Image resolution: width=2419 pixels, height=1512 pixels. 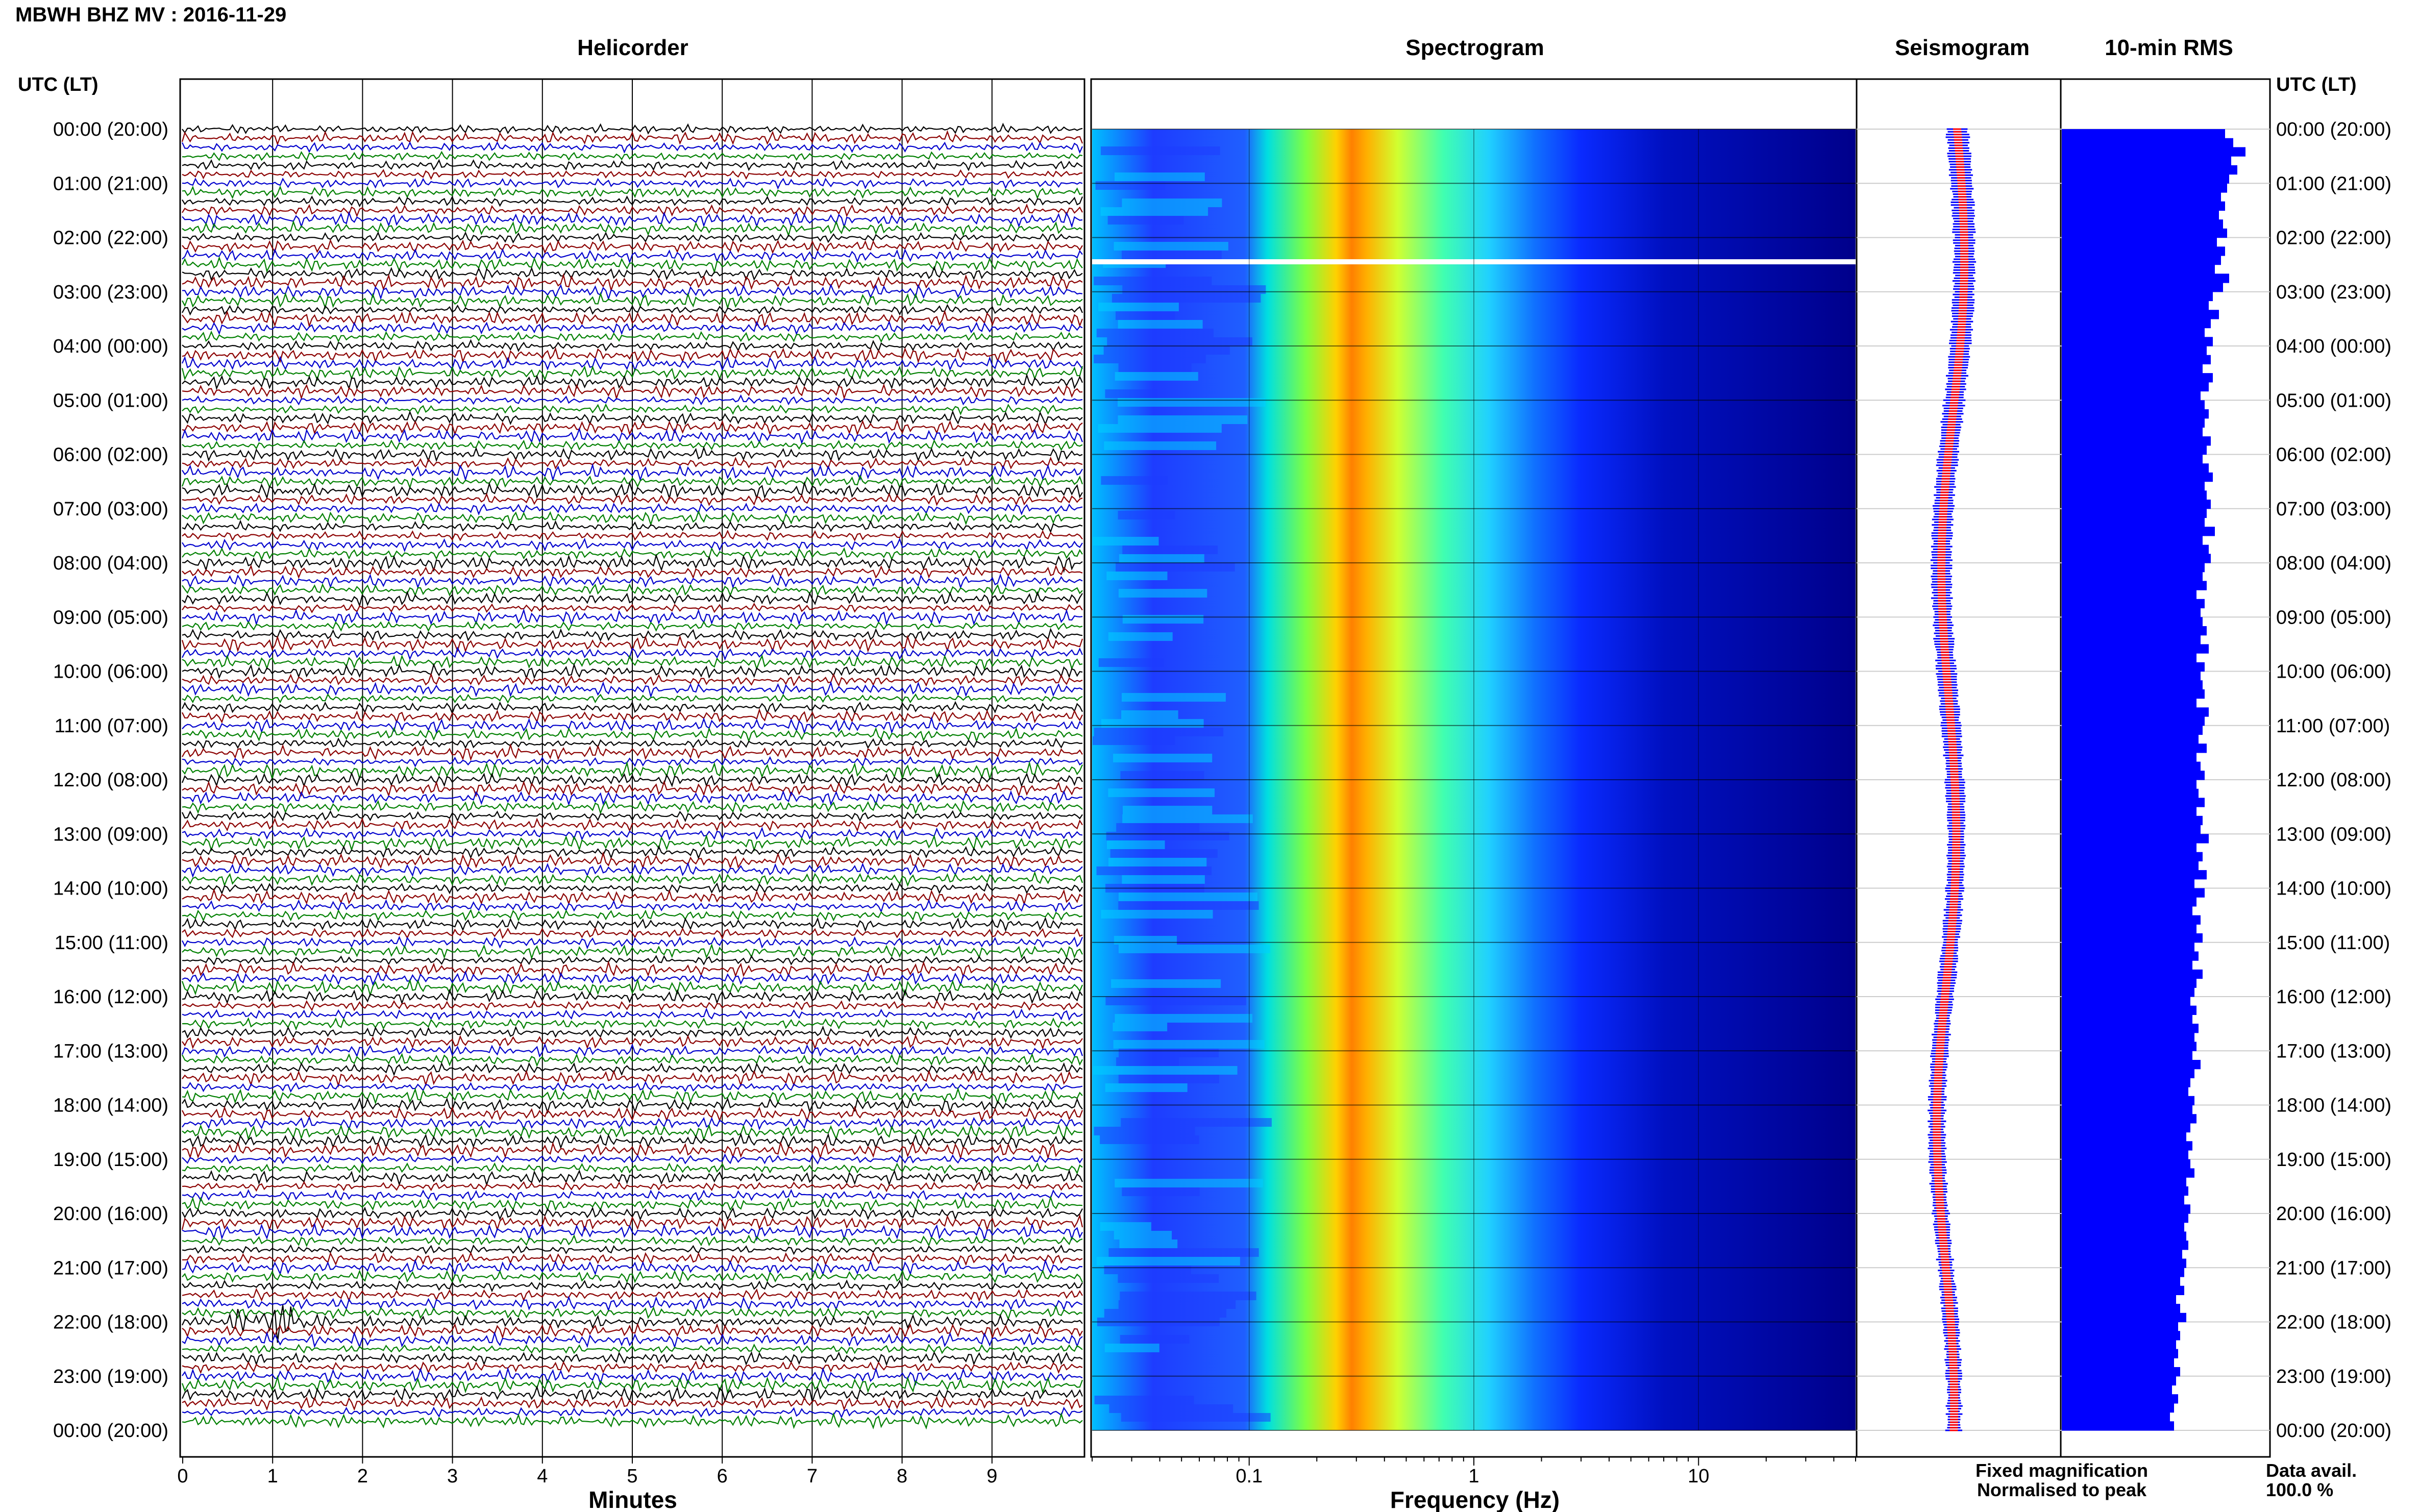 What do you see at coordinates (2333, 1268) in the screenshot?
I see `time-label-right: 21:00 (17:00)` at bounding box center [2333, 1268].